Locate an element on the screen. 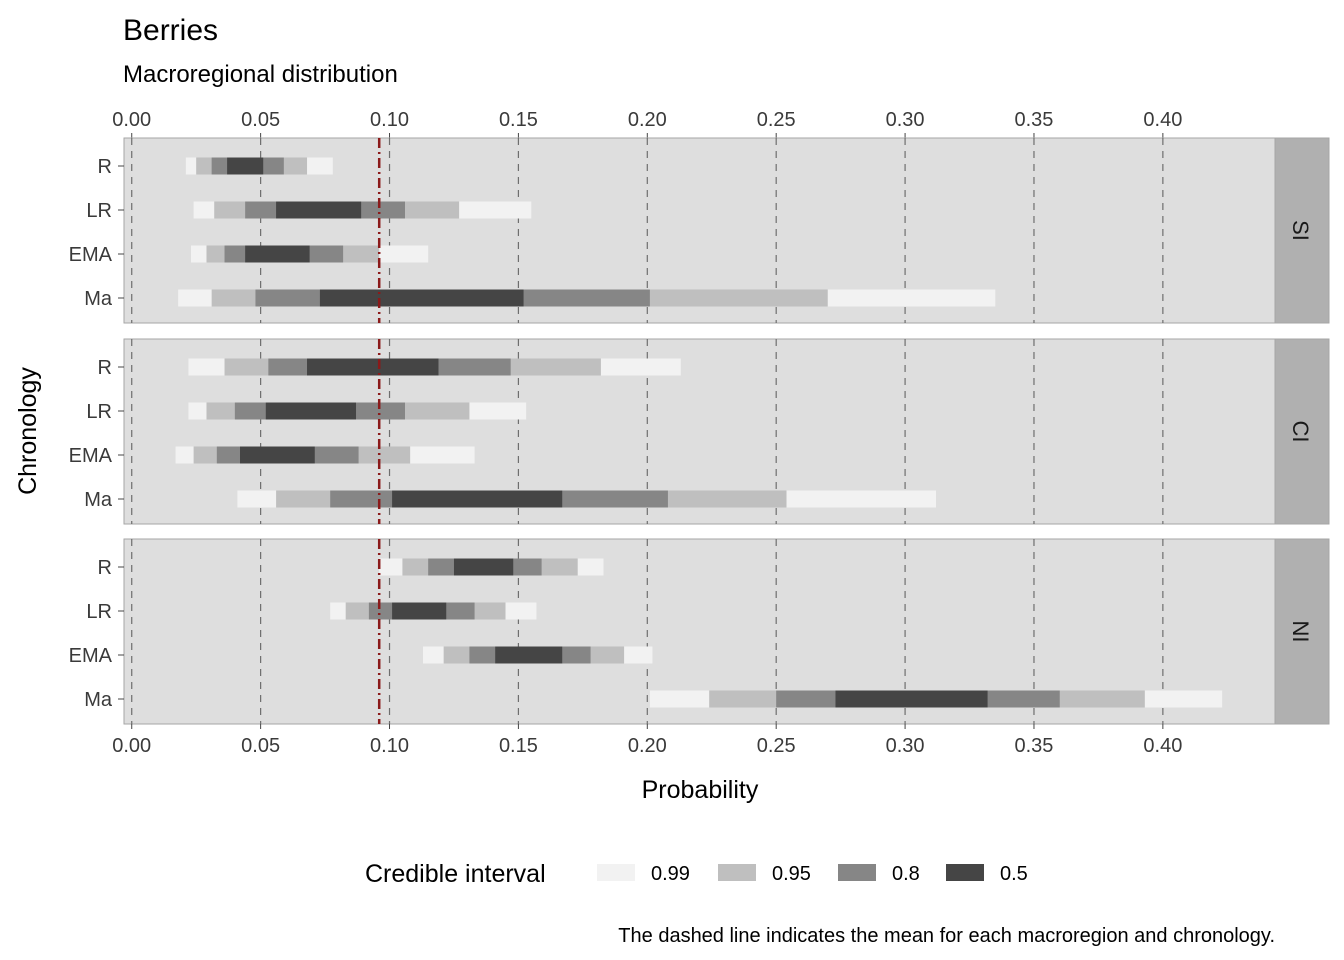 The image size is (1344, 960). chart-title: Berries is located at coordinates (170, 30).